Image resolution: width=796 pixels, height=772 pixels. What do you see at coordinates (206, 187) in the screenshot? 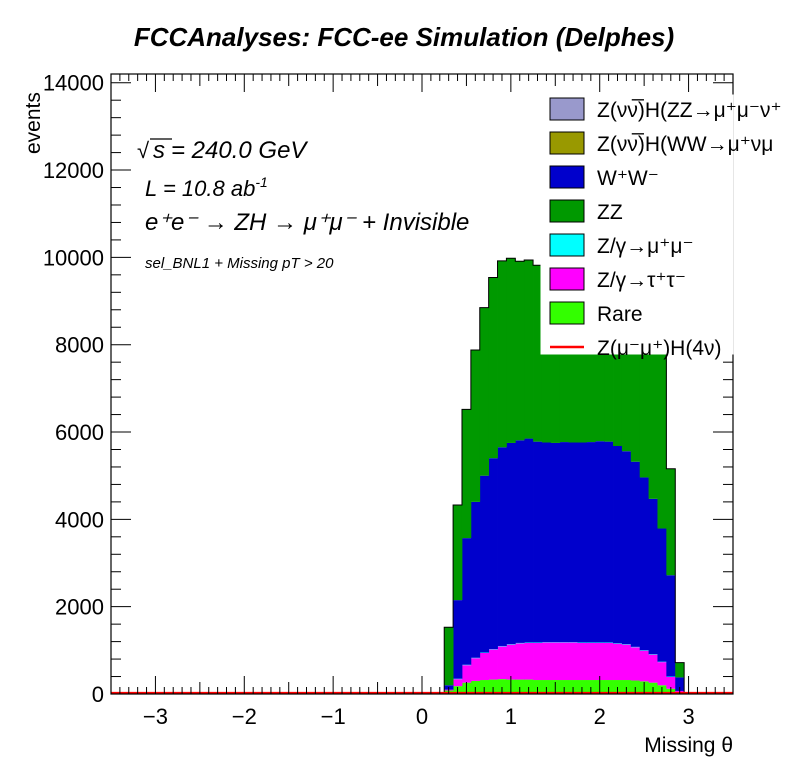
I see `luminosity-label: L = 10.8 ab-1` at bounding box center [206, 187].